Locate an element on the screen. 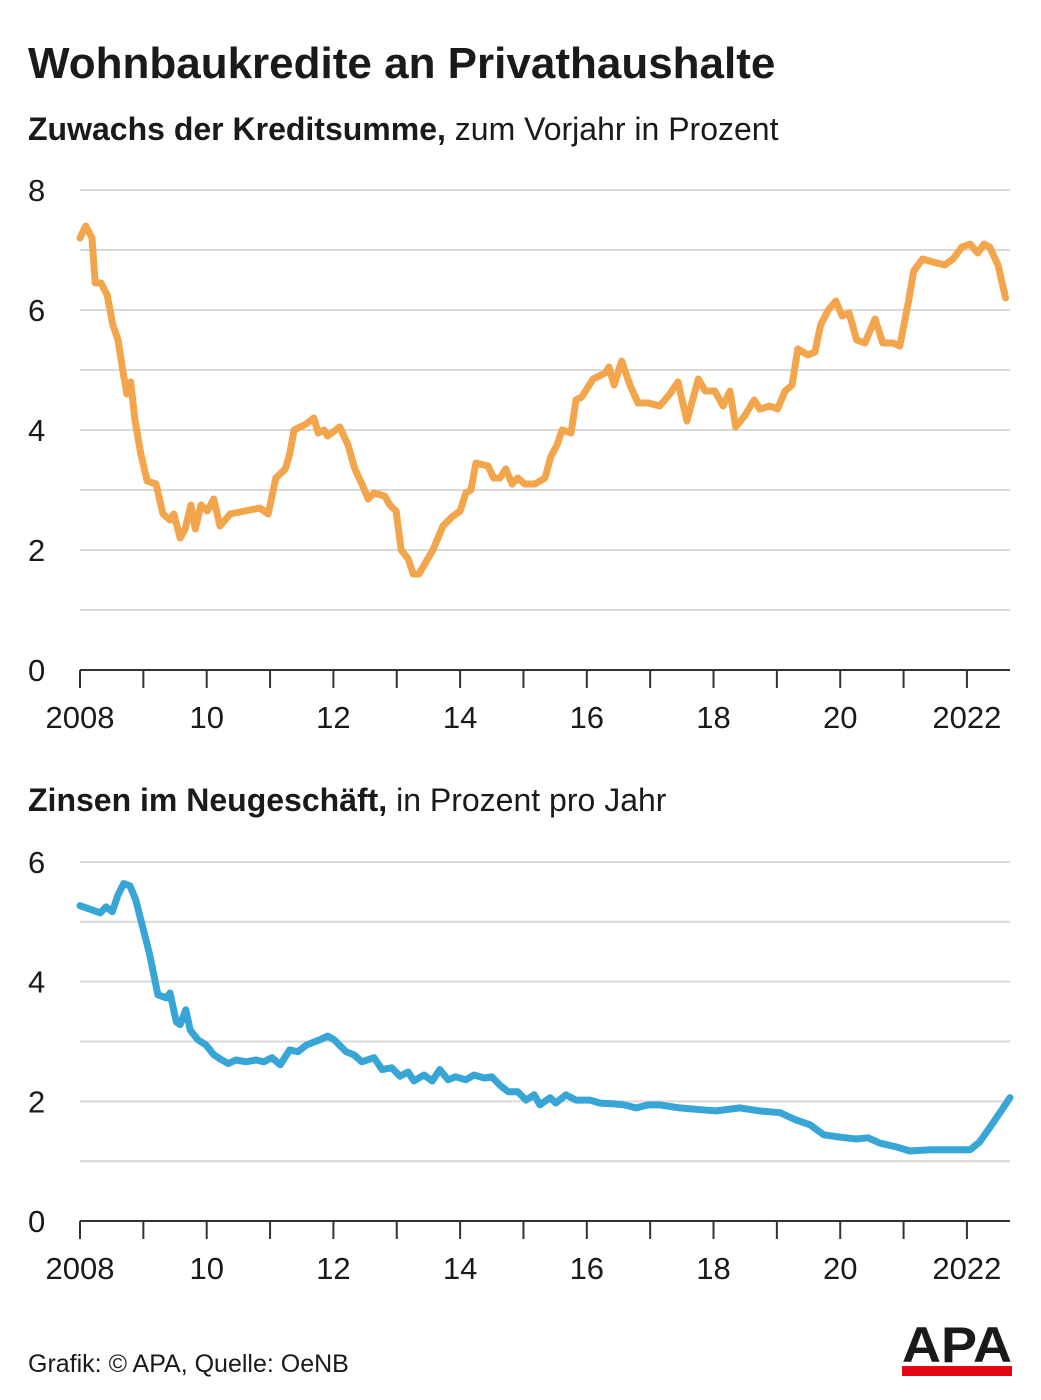 This screenshot has height=1400, width=1041. subtitle-bold: Zinsen im Neugeschäft, is located at coordinates (207, 800).